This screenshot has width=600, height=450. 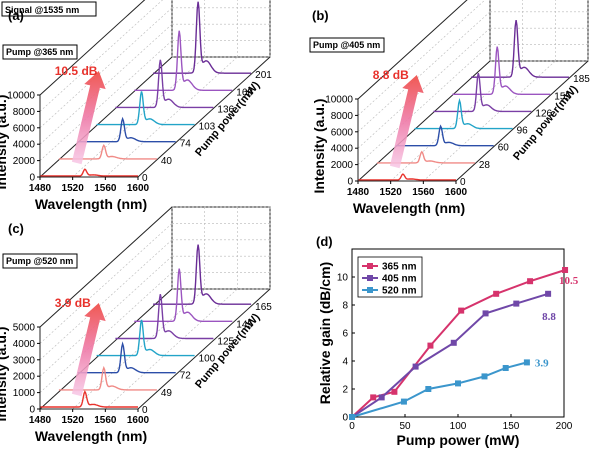 What do you see at coordinates (581, 79) in the screenshot?
I see `pump-power-label: 185` at bounding box center [581, 79].